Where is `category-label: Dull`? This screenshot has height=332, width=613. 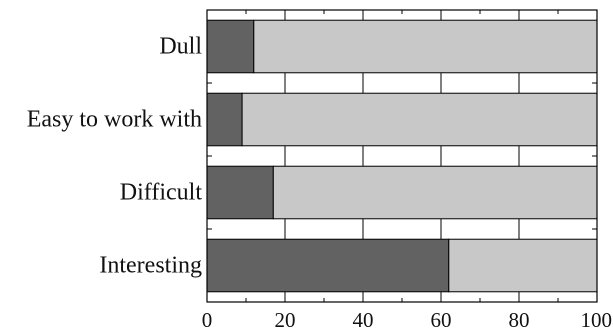
category-label: Dull is located at coordinates (180, 47).